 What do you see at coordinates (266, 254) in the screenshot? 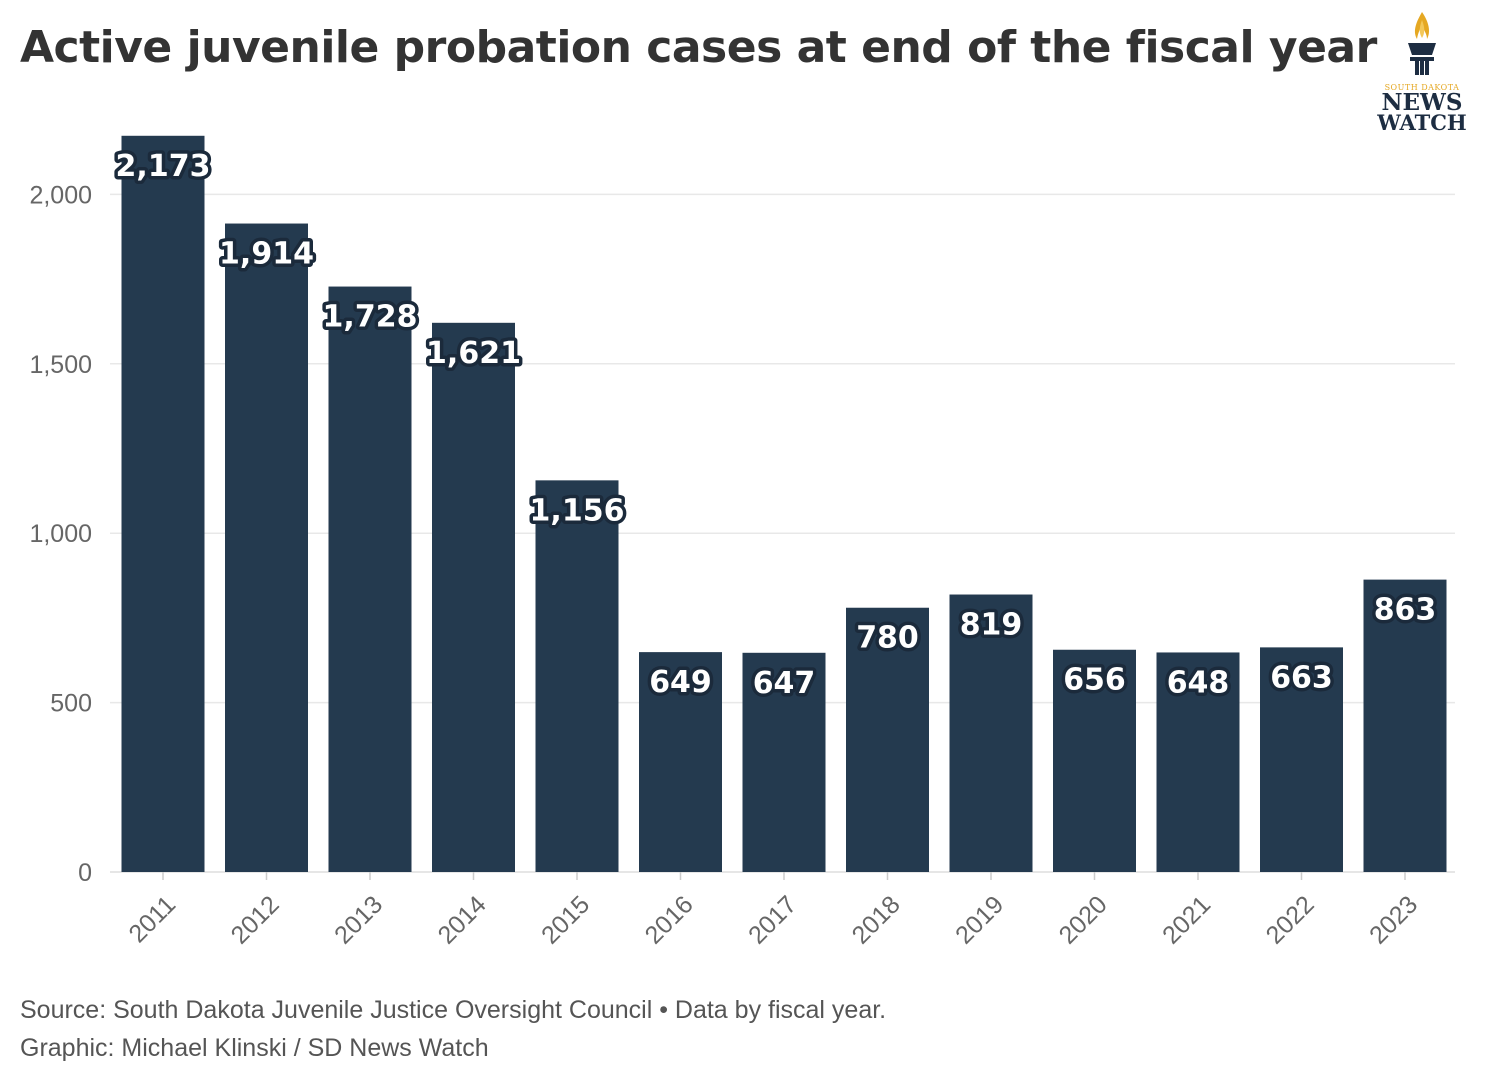
I see `data-label: 1,914` at bounding box center [266, 254].